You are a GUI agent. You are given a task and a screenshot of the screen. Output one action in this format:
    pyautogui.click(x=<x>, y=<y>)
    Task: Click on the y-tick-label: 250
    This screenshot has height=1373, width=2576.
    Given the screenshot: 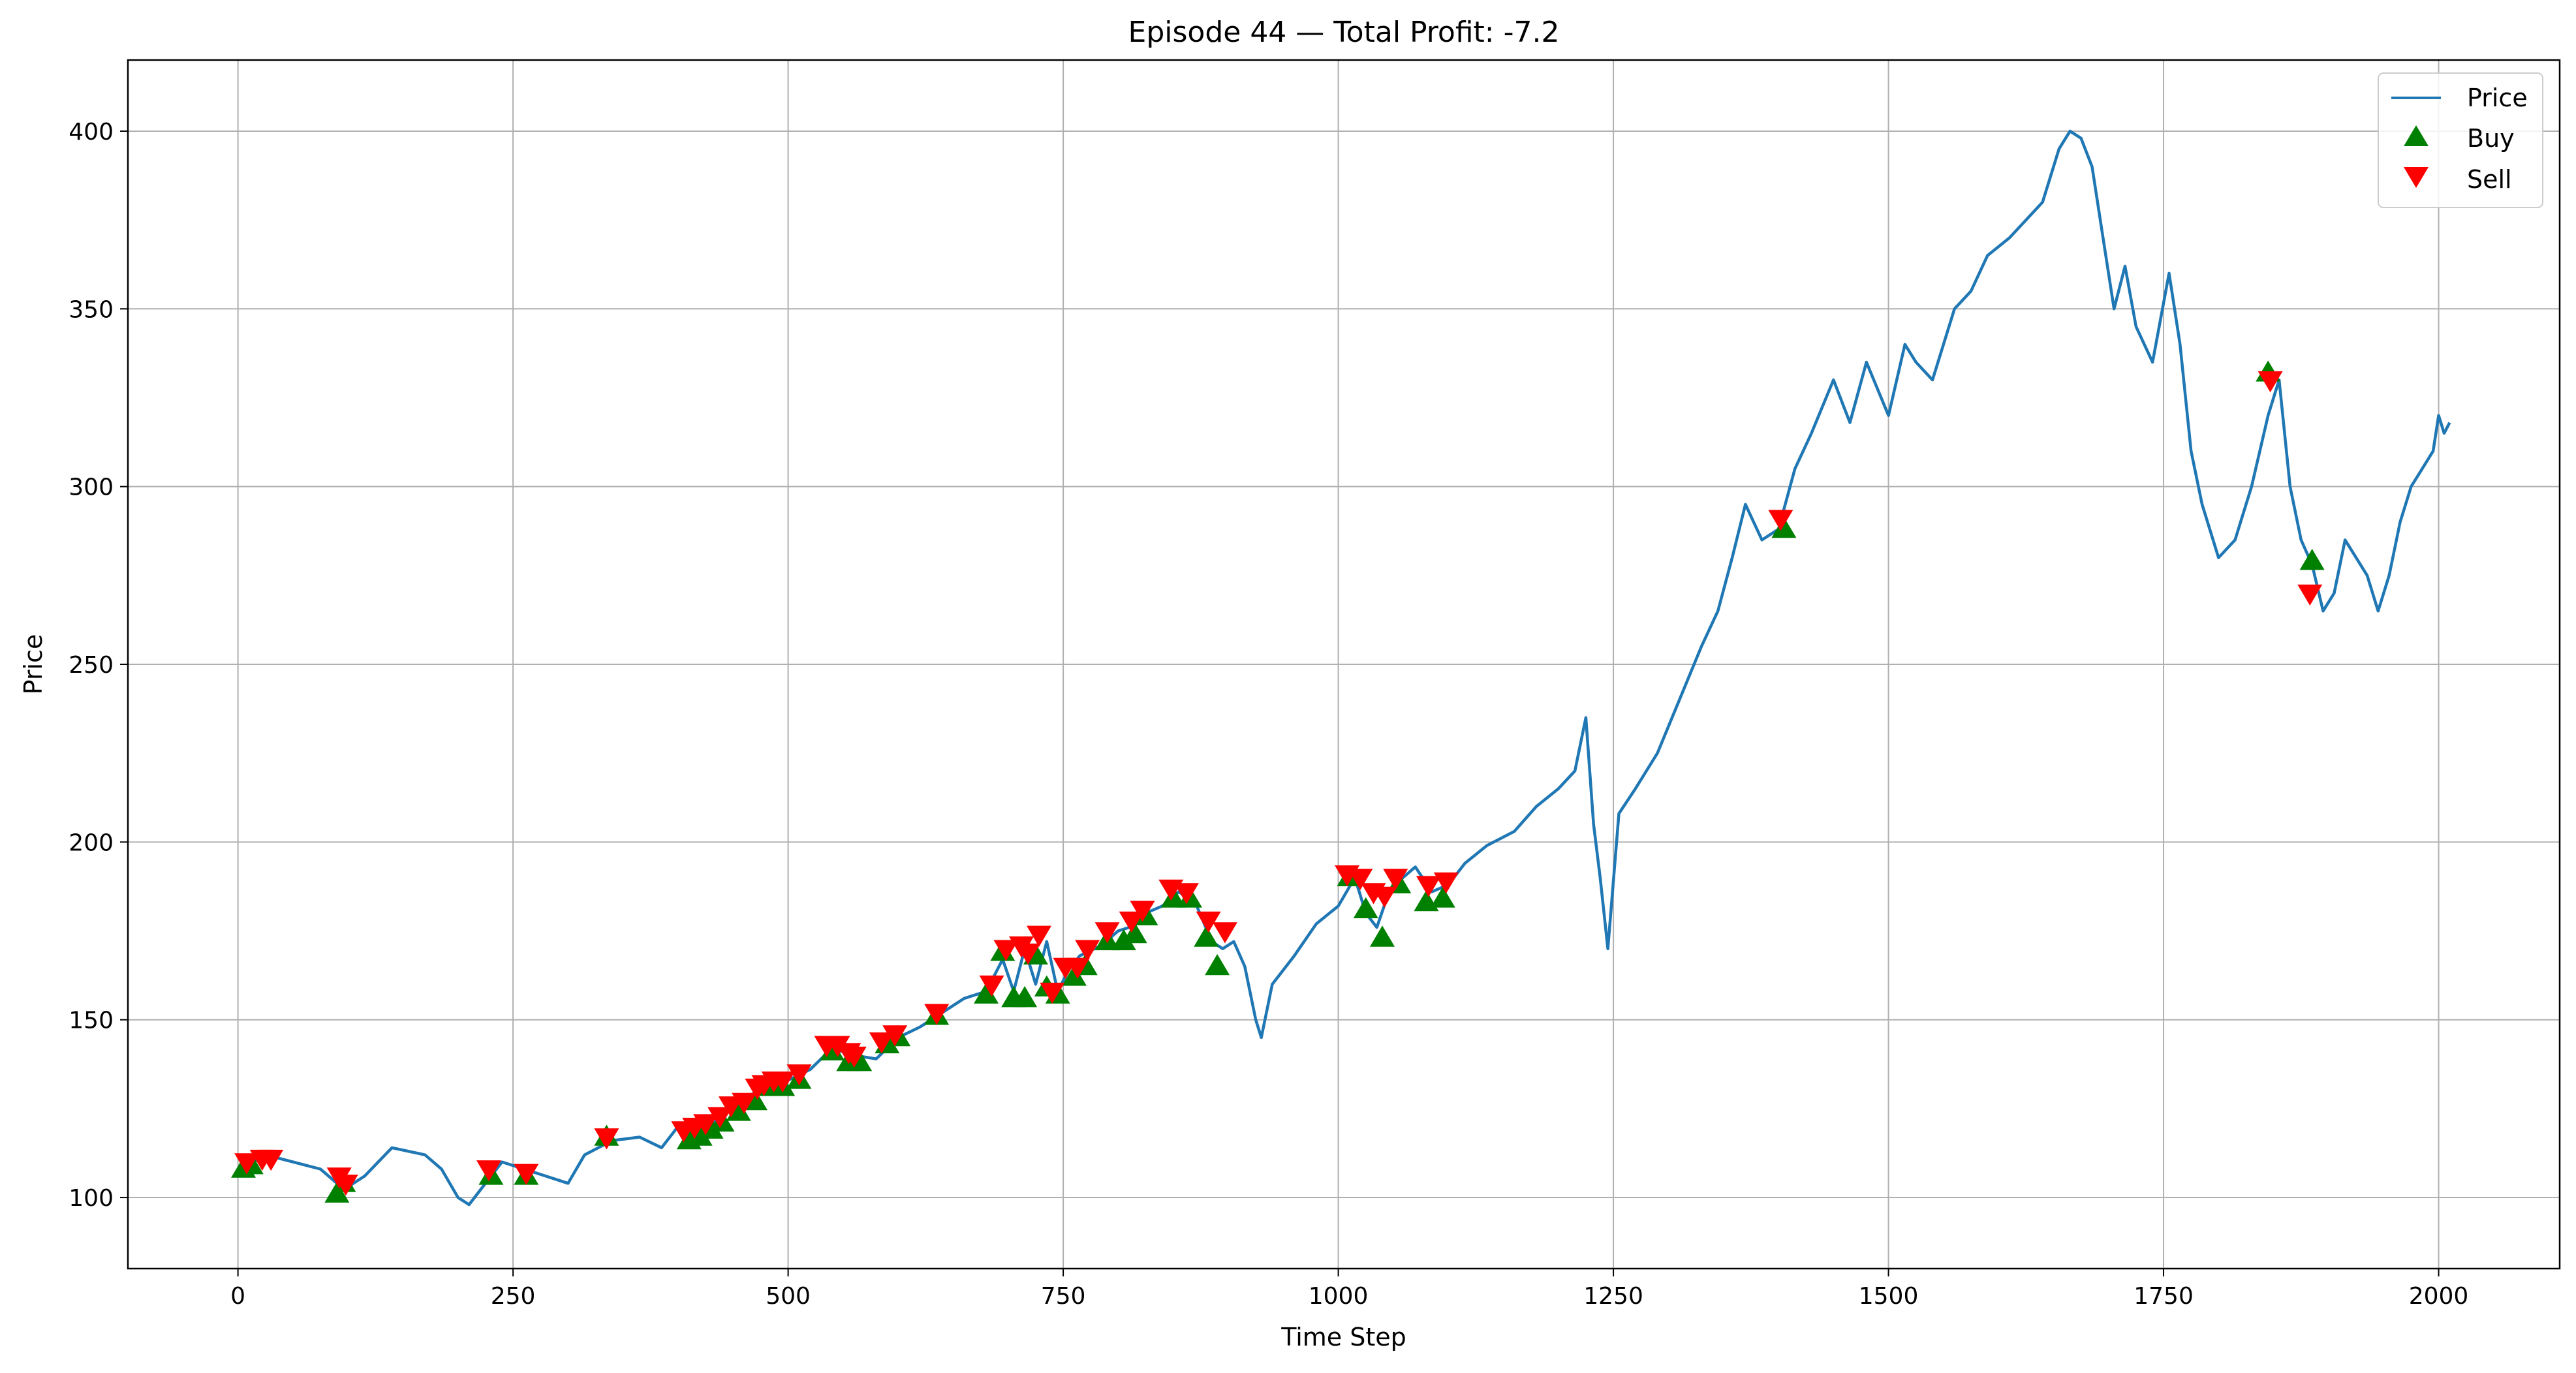 What is the action you would take?
    pyautogui.click(x=91, y=665)
    